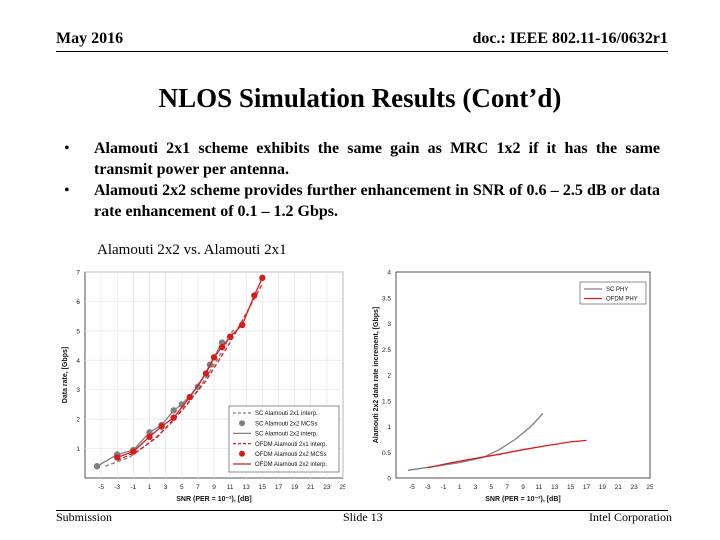 This screenshot has width=720, height=540. Describe the element at coordinates (363, 517) in the screenshot. I see `footer-slide-number: Slide 13` at that location.